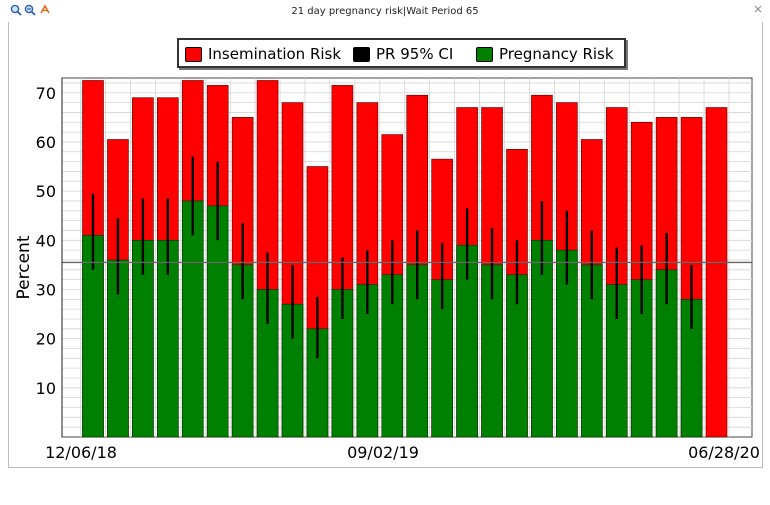 The width and height of the screenshot is (770, 505). I want to click on legend-item-insemination: Insemination Risk, so click(263, 54).